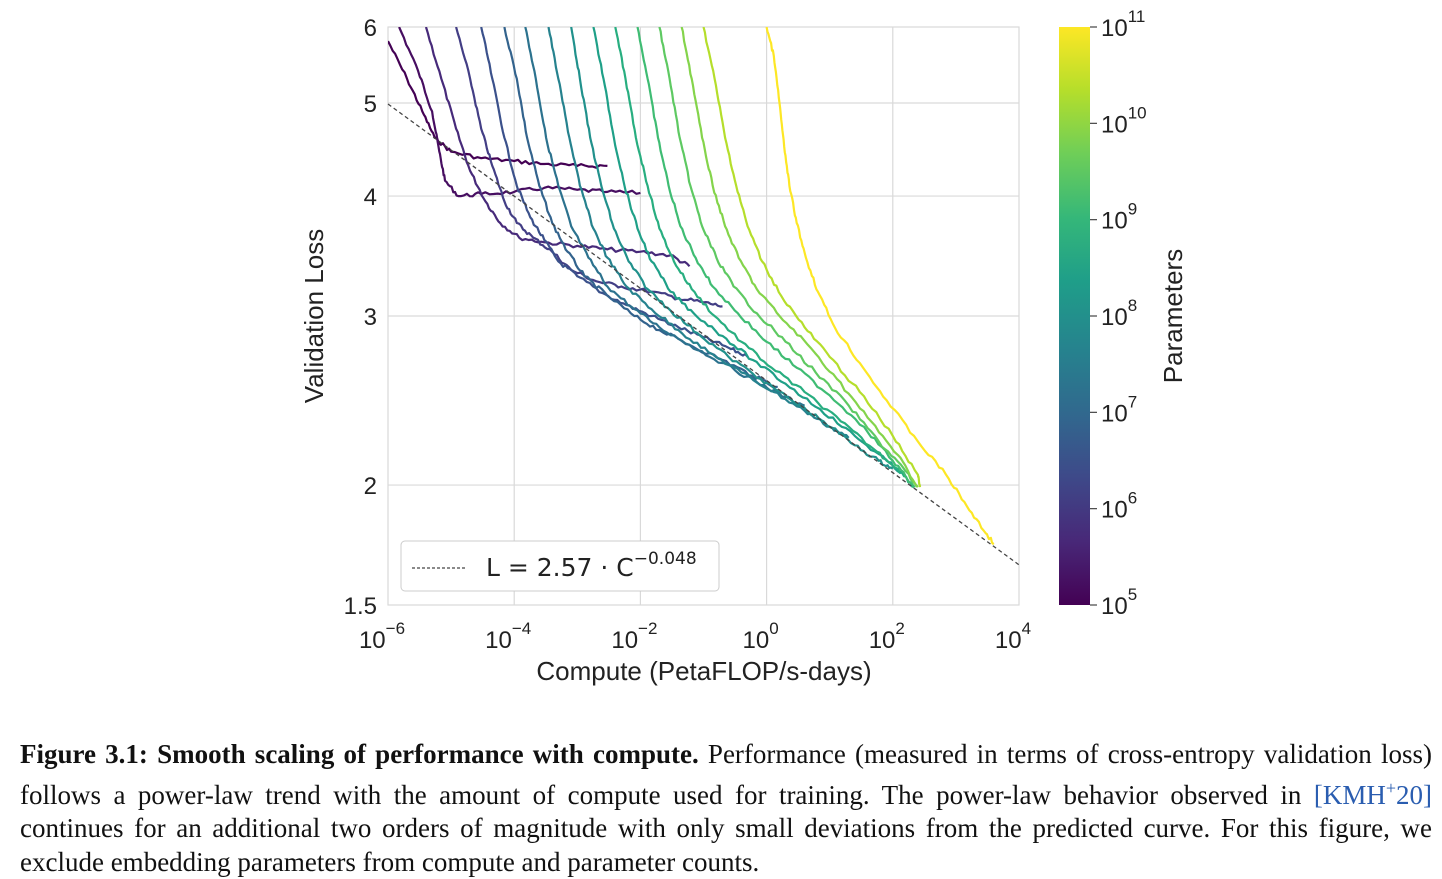 The image size is (1442, 879). Describe the element at coordinates (1132, 498) in the screenshot. I see `colorbar-tick-exponent: 6` at that location.